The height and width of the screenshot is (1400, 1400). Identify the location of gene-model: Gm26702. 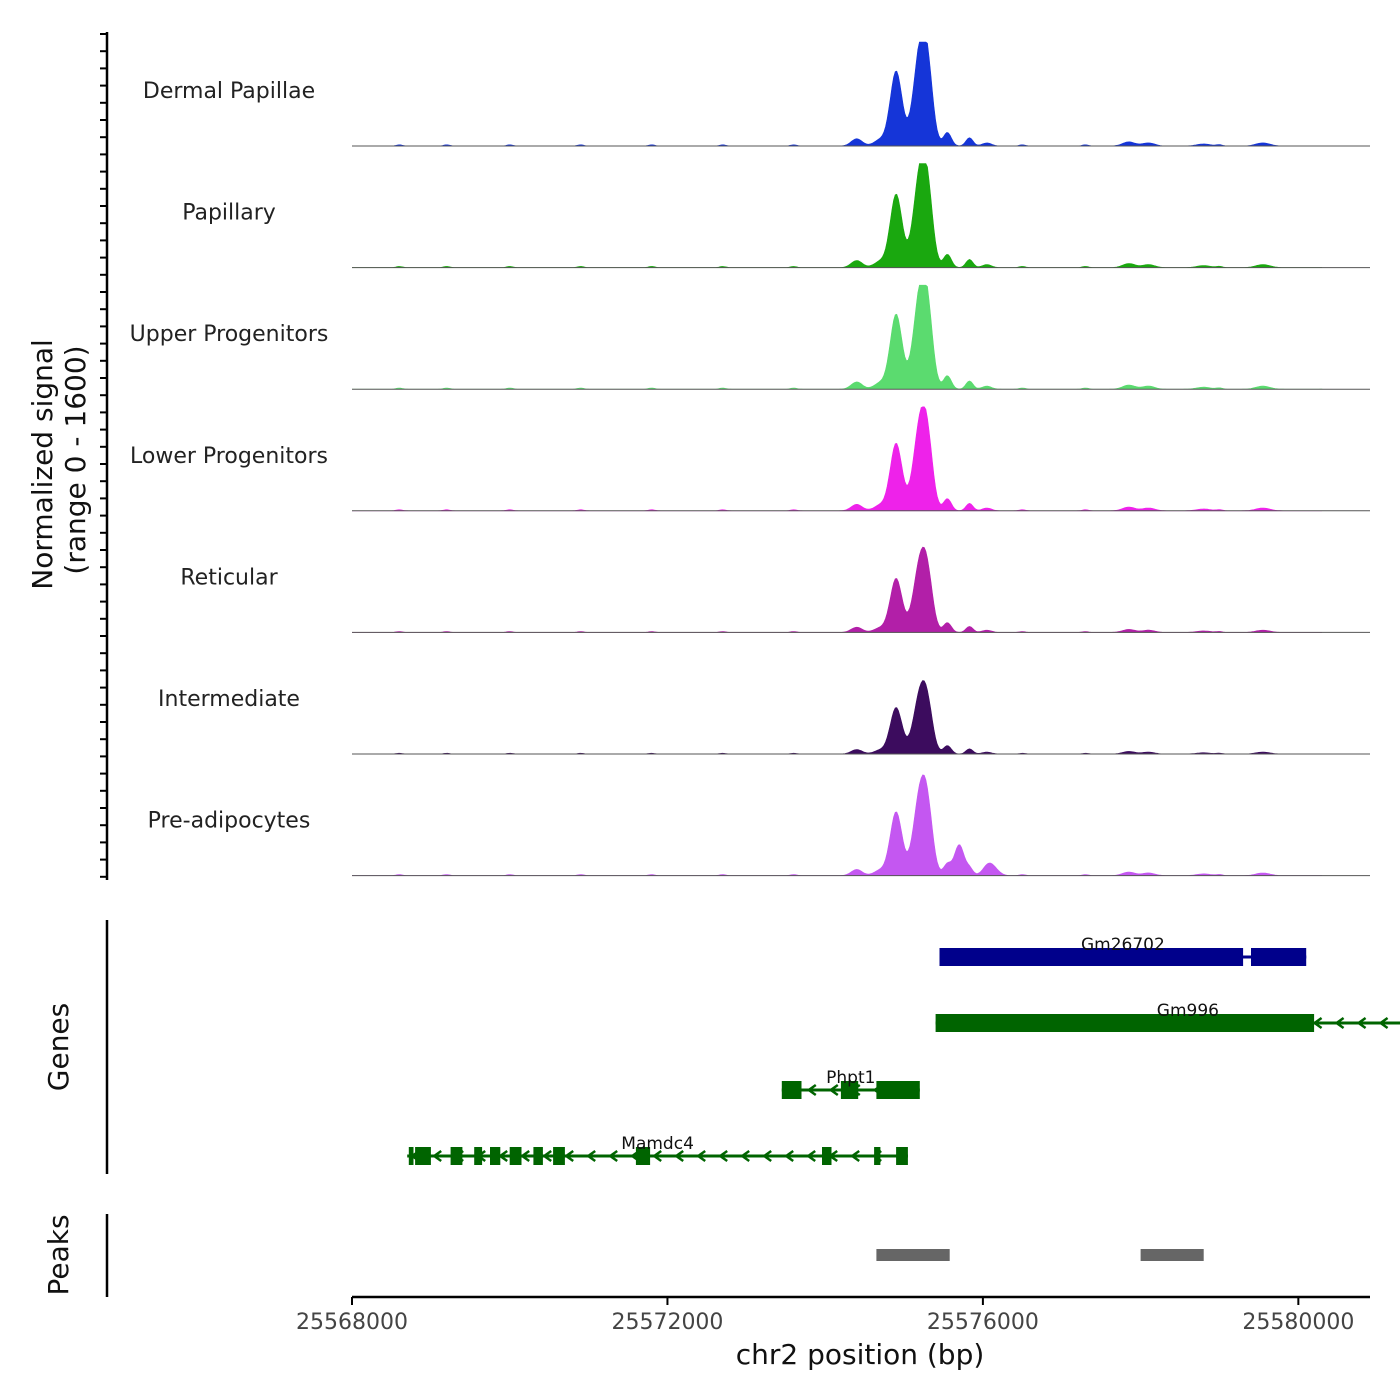
(1123, 950).